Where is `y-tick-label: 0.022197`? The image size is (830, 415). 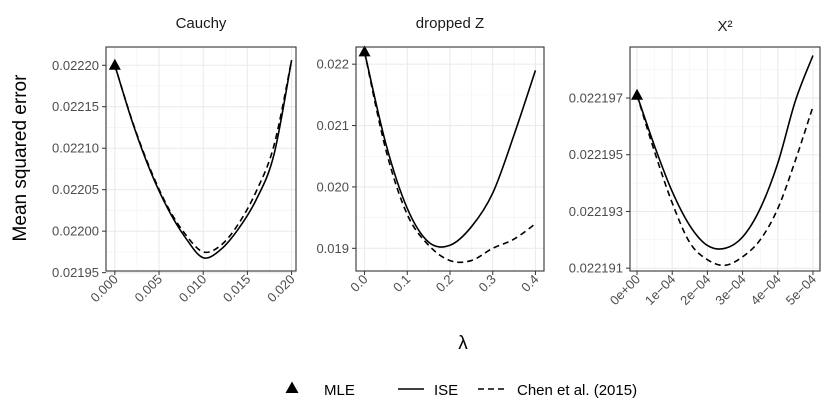 y-tick-label: 0.022197 is located at coordinates (596, 98).